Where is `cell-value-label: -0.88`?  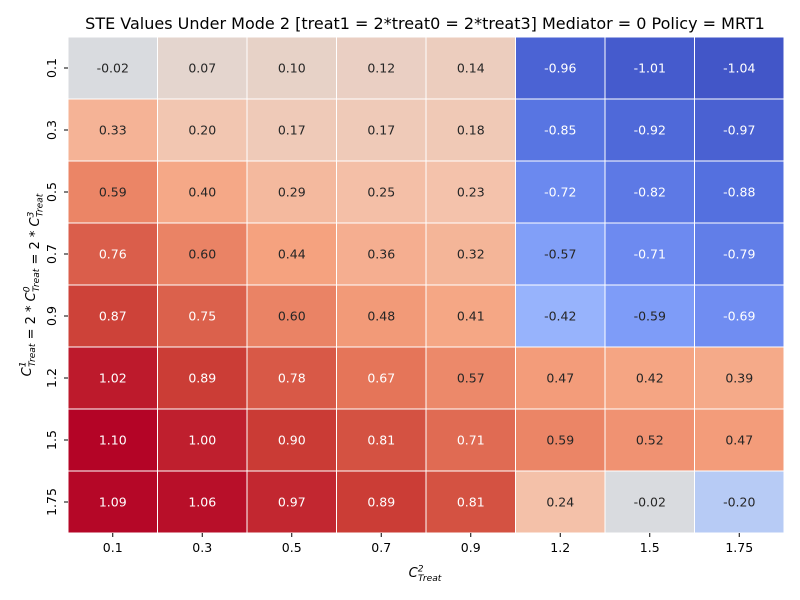 cell-value-label: -0.88 is located at coordinates (739, 192).